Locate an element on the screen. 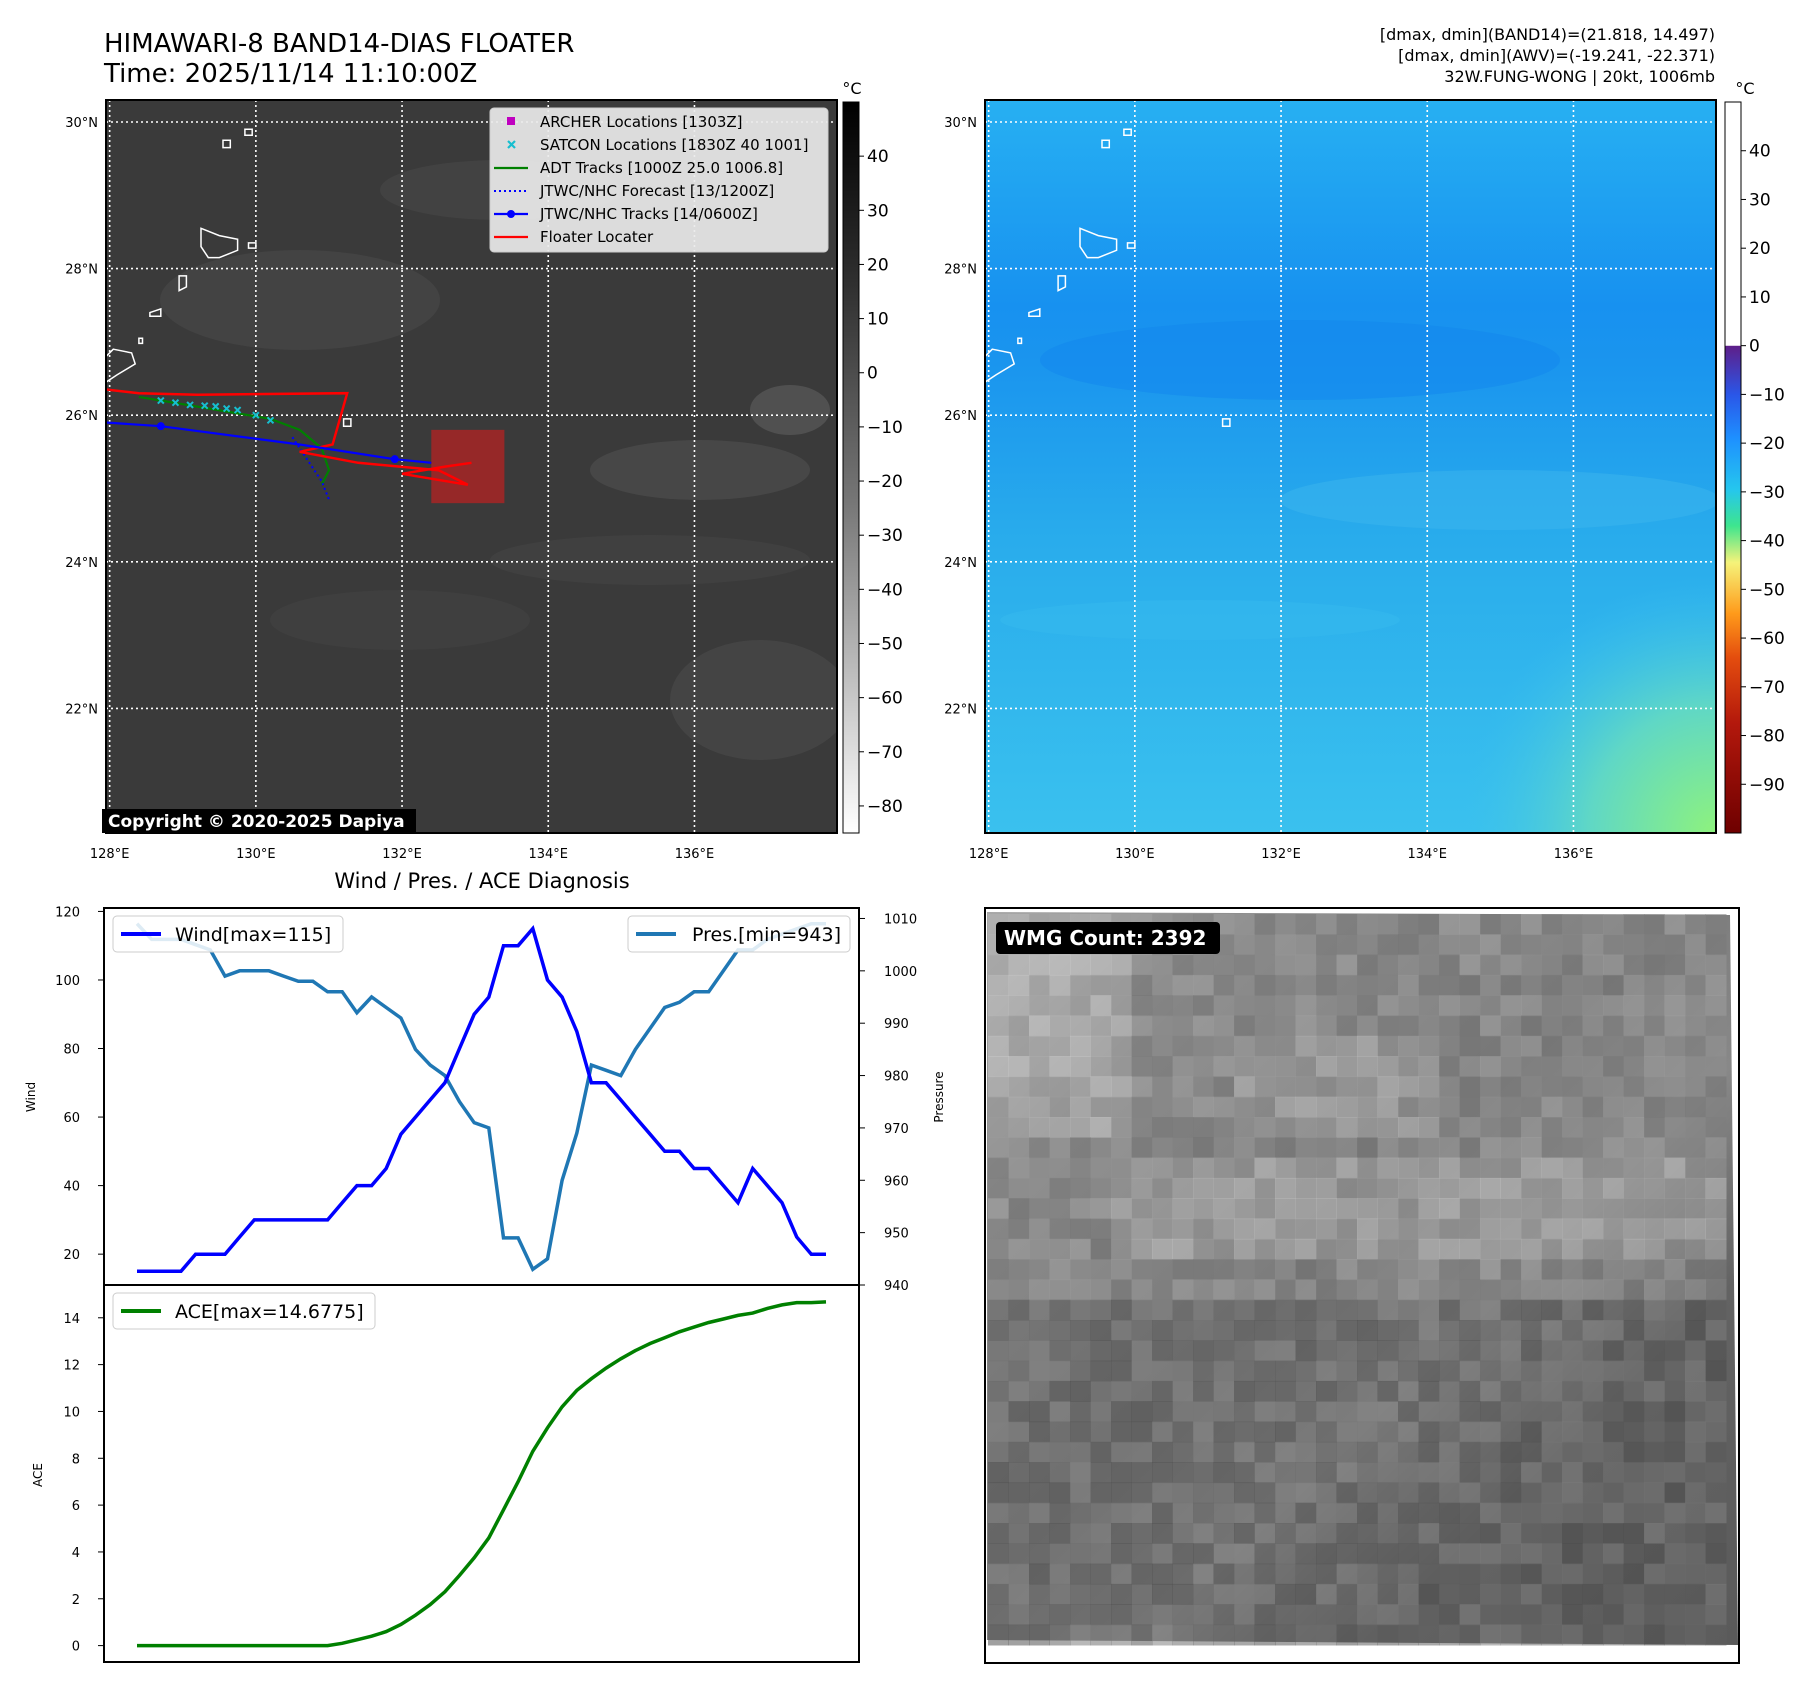 This screenshot has height=1690, width=1797. legend-label: Floater Locater is located at coordinates (597, 237).